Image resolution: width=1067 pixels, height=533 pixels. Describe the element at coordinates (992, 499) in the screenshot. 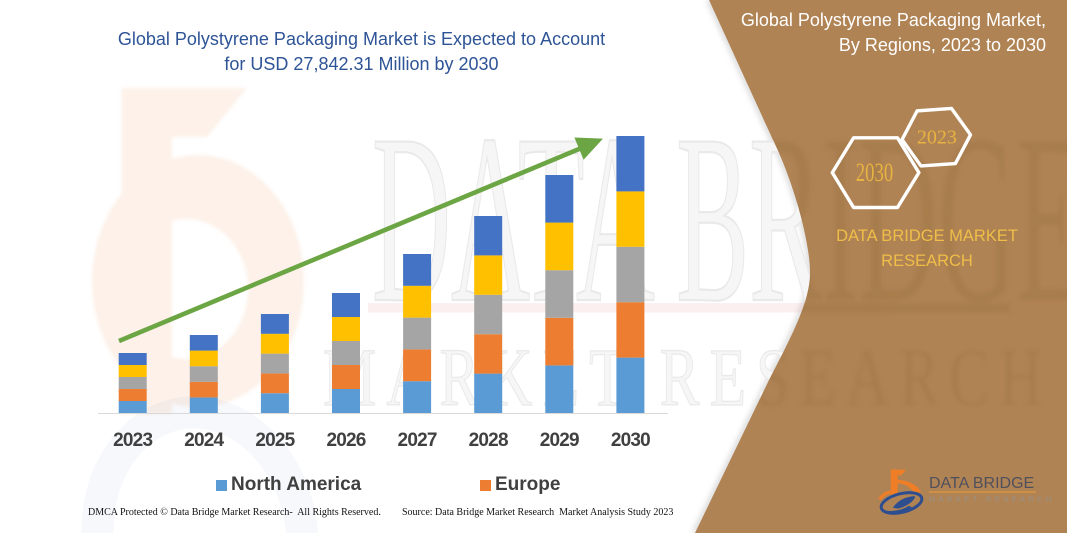

I see `svg-text: MARKET RESEARCH` at that location.